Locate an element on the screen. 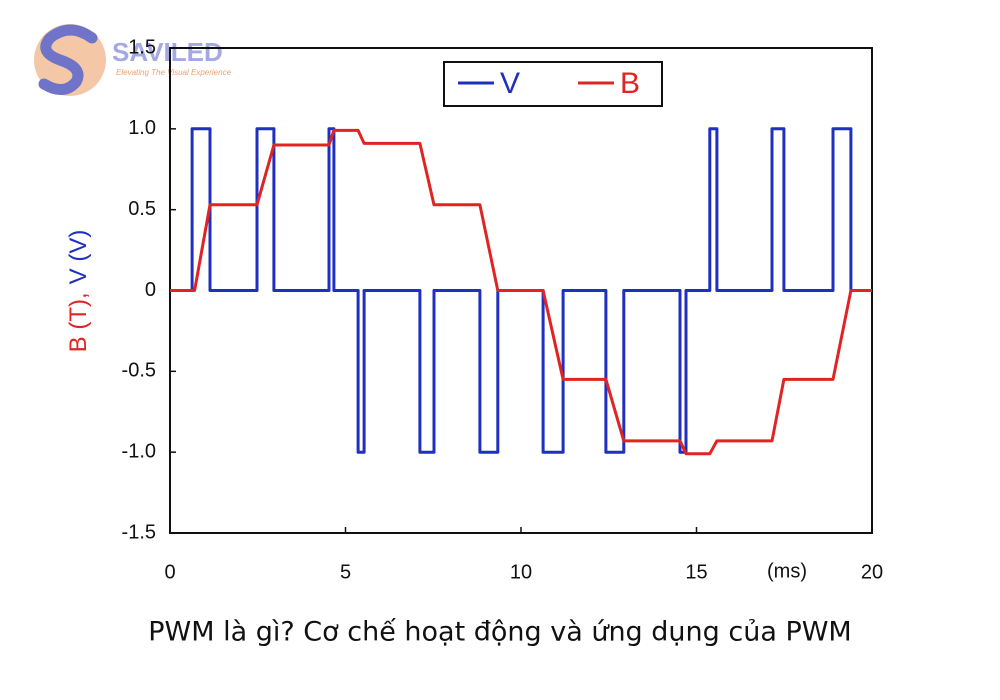 The height and width of the screenshot is (700, 1000). logo-name: SAVILED is located at coordinates (167, 52).